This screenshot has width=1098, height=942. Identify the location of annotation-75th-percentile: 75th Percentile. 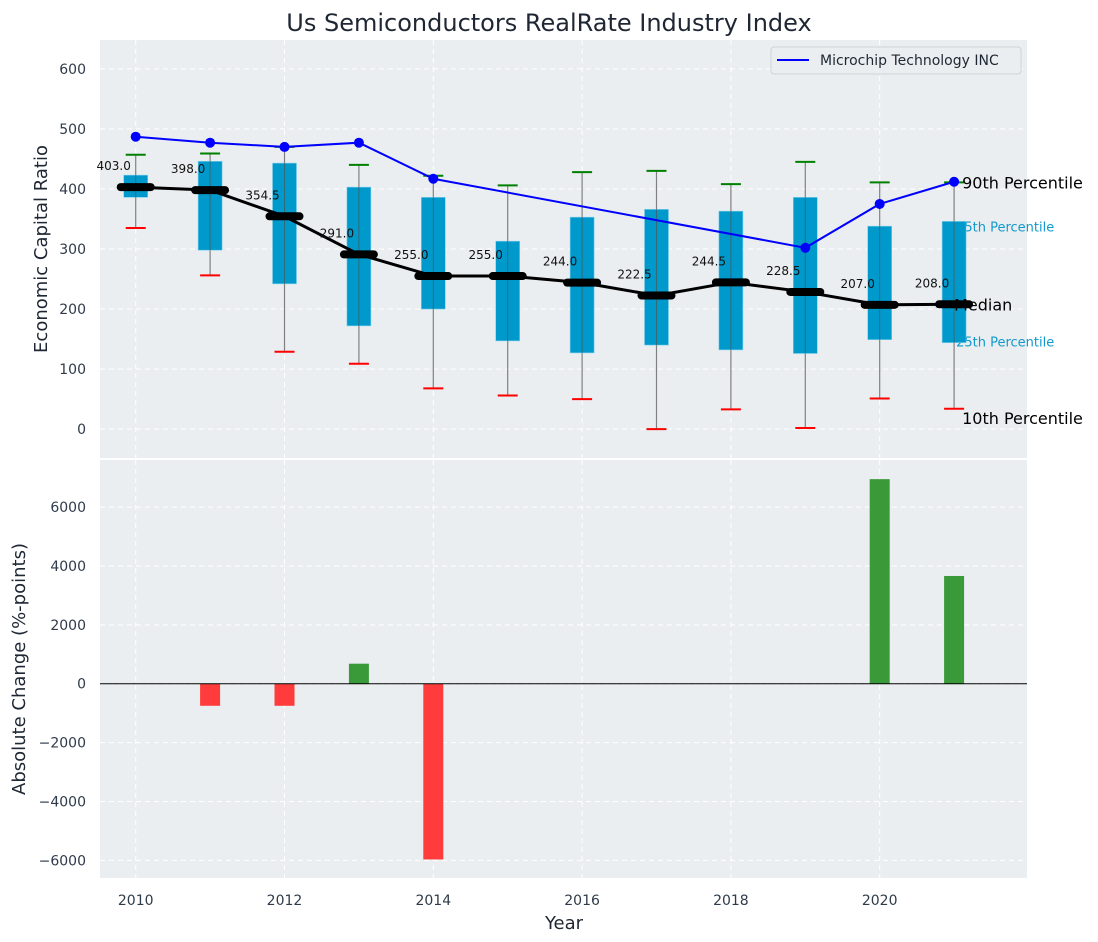
(1005, 227).